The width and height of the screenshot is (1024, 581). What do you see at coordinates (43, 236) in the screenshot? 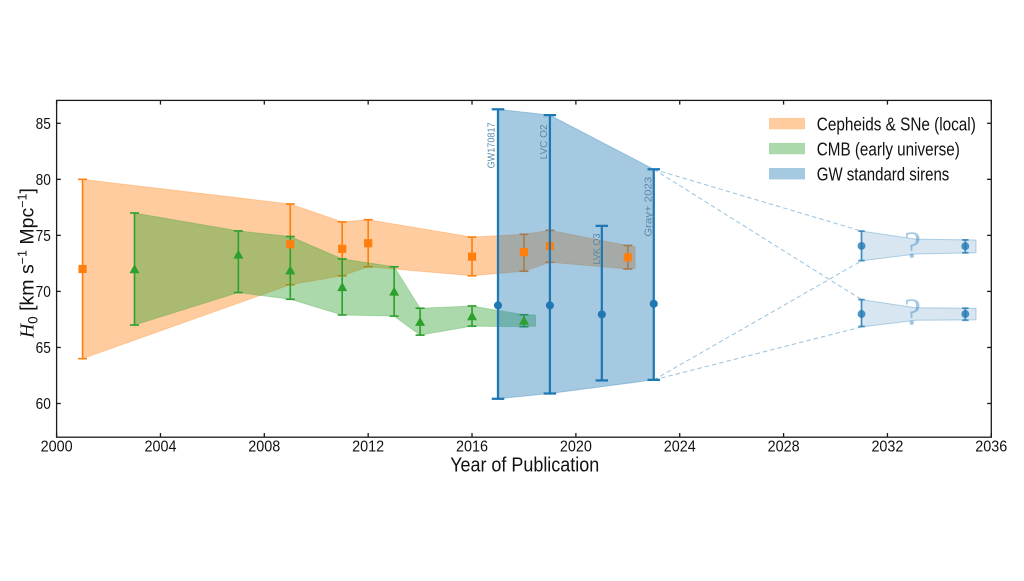
I see `svg-text: 75` at bounding box center [43, 236].